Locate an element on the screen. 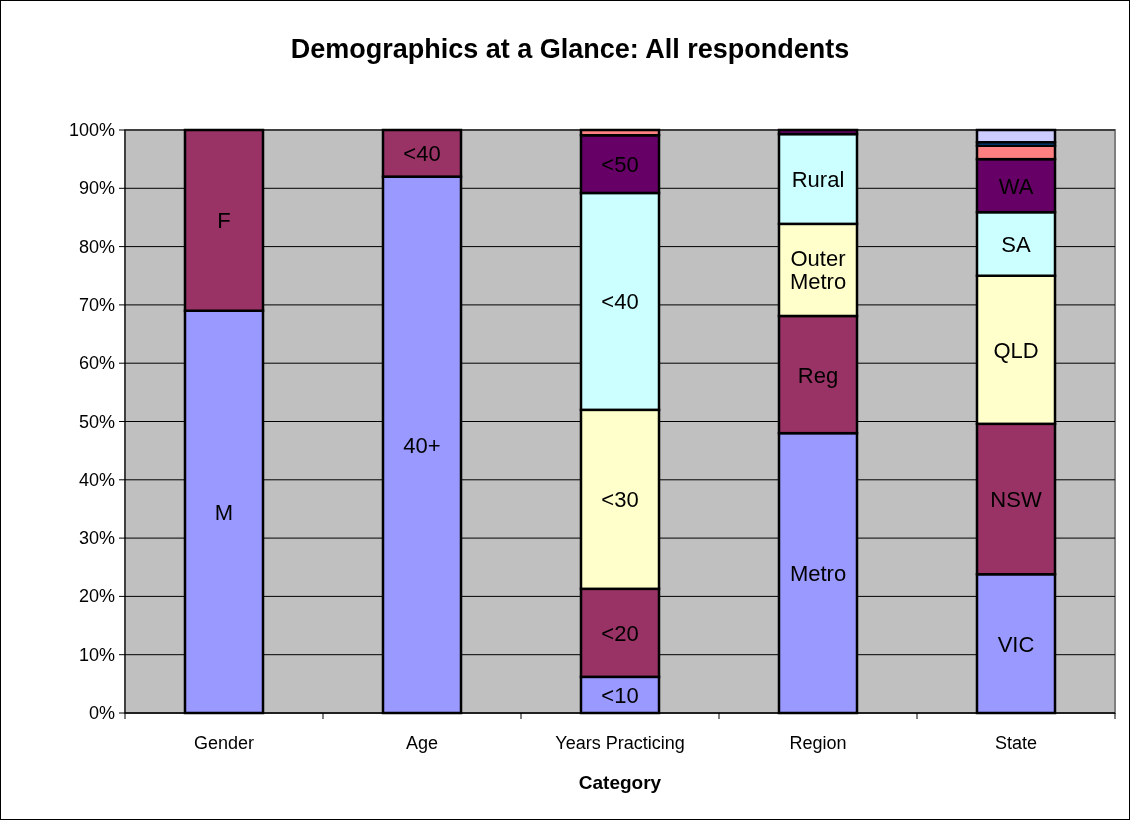 The image size is (1130, 820). y-tick-label: 20% is located at coordinates (96, 596).